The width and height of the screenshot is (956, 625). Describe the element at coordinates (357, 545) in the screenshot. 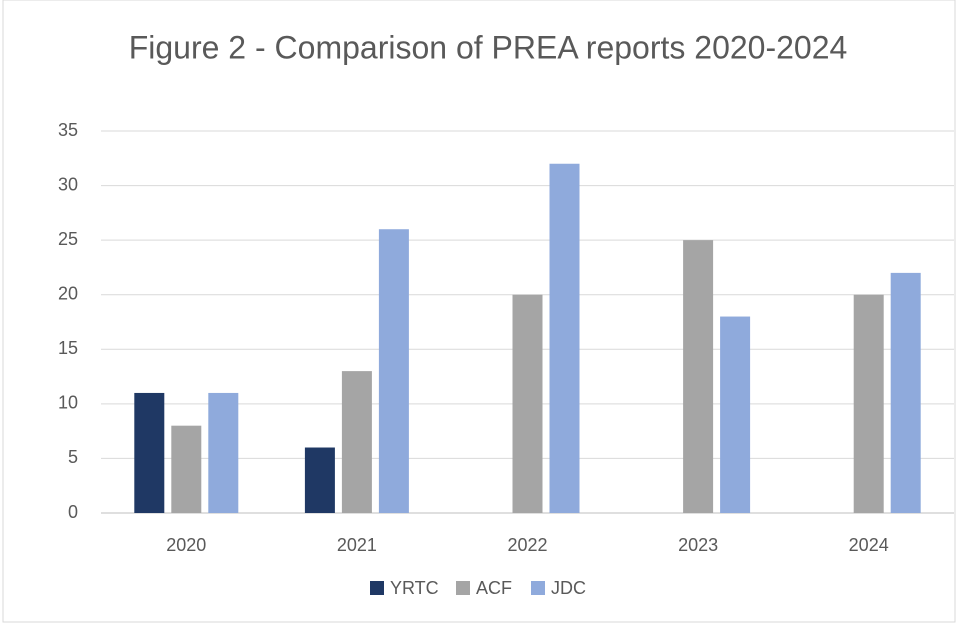

I see `x-tick-label: 2021` at that location.